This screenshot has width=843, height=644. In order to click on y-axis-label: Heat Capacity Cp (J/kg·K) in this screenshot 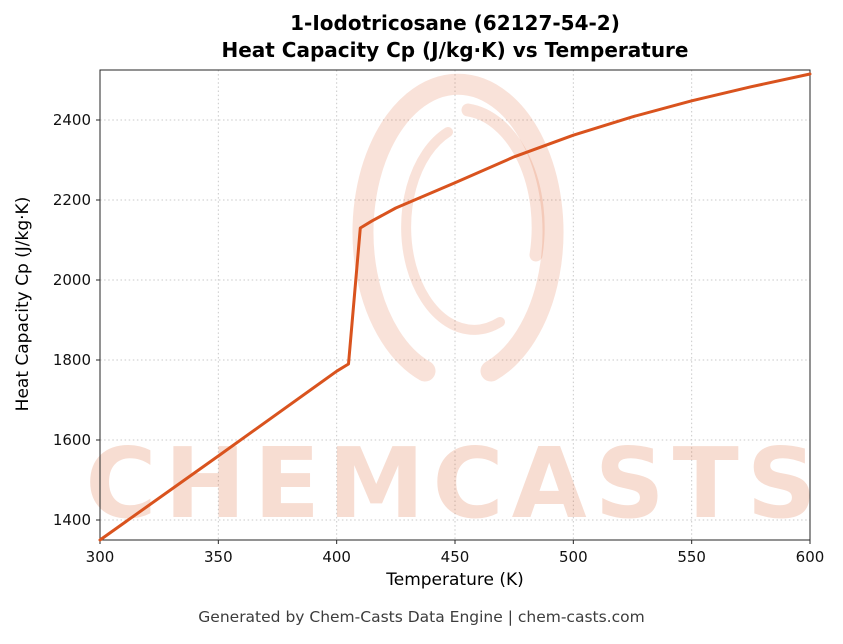, I will do `click(23, 304)`.